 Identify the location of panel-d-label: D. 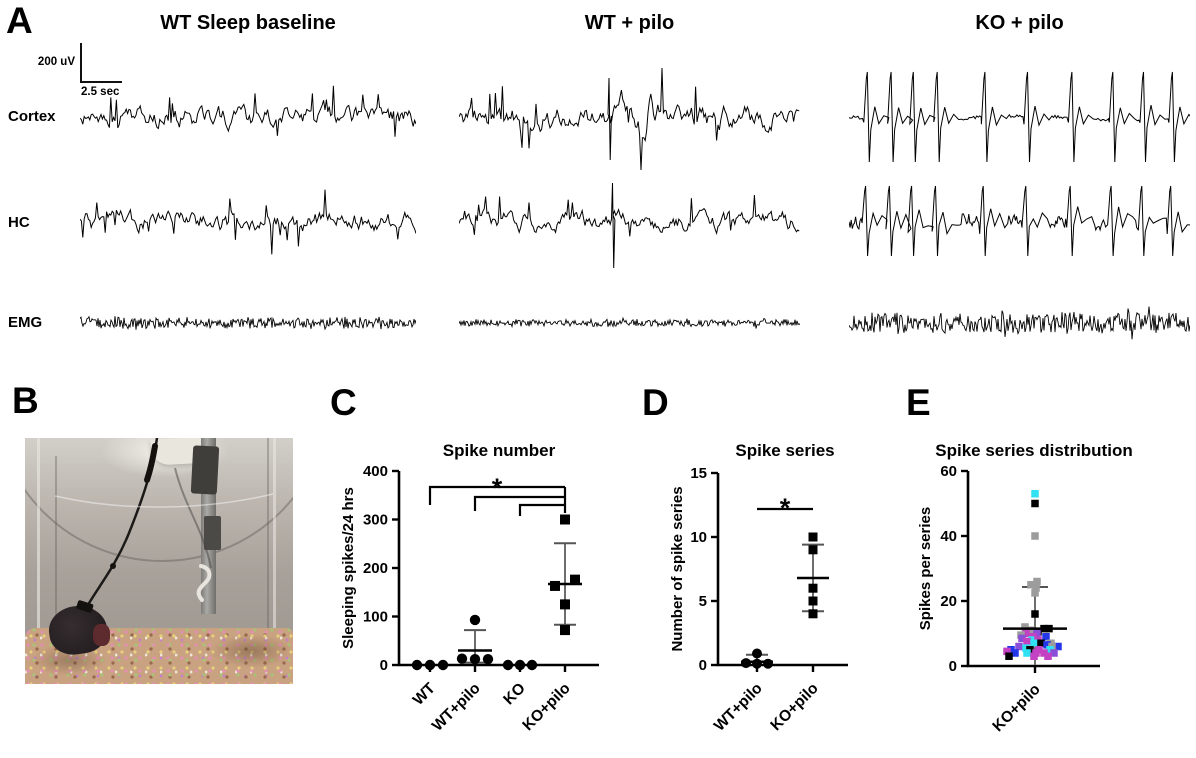
(655, 402).